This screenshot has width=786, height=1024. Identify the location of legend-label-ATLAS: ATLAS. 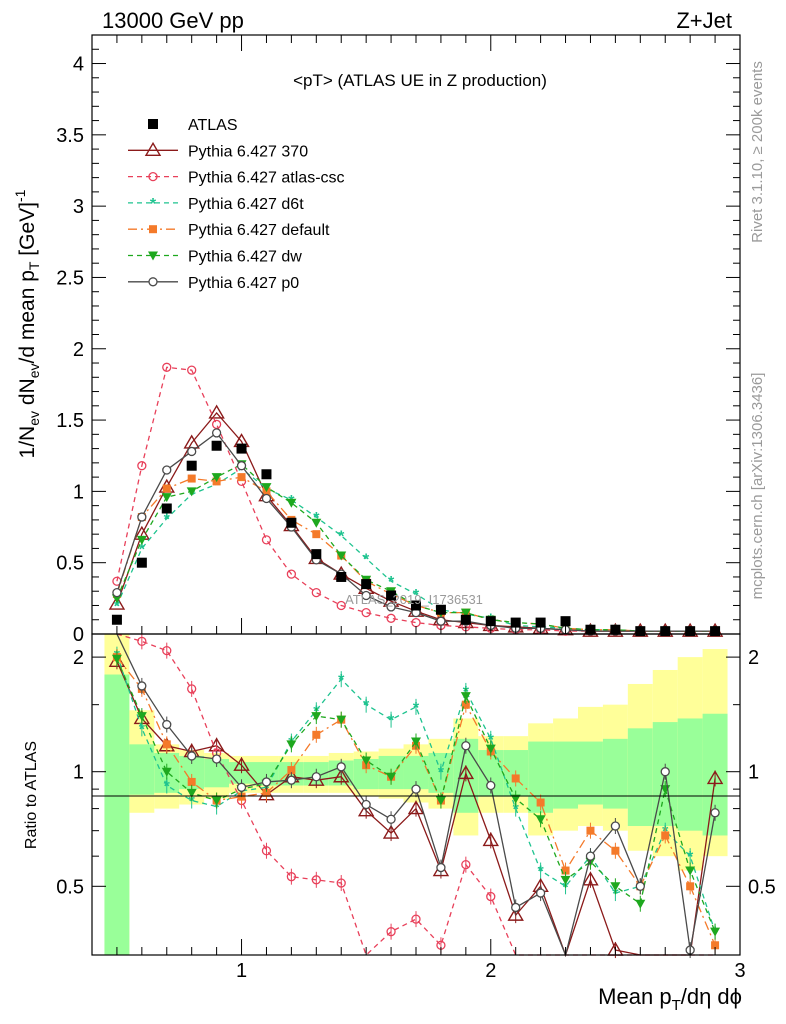
(213, 125).